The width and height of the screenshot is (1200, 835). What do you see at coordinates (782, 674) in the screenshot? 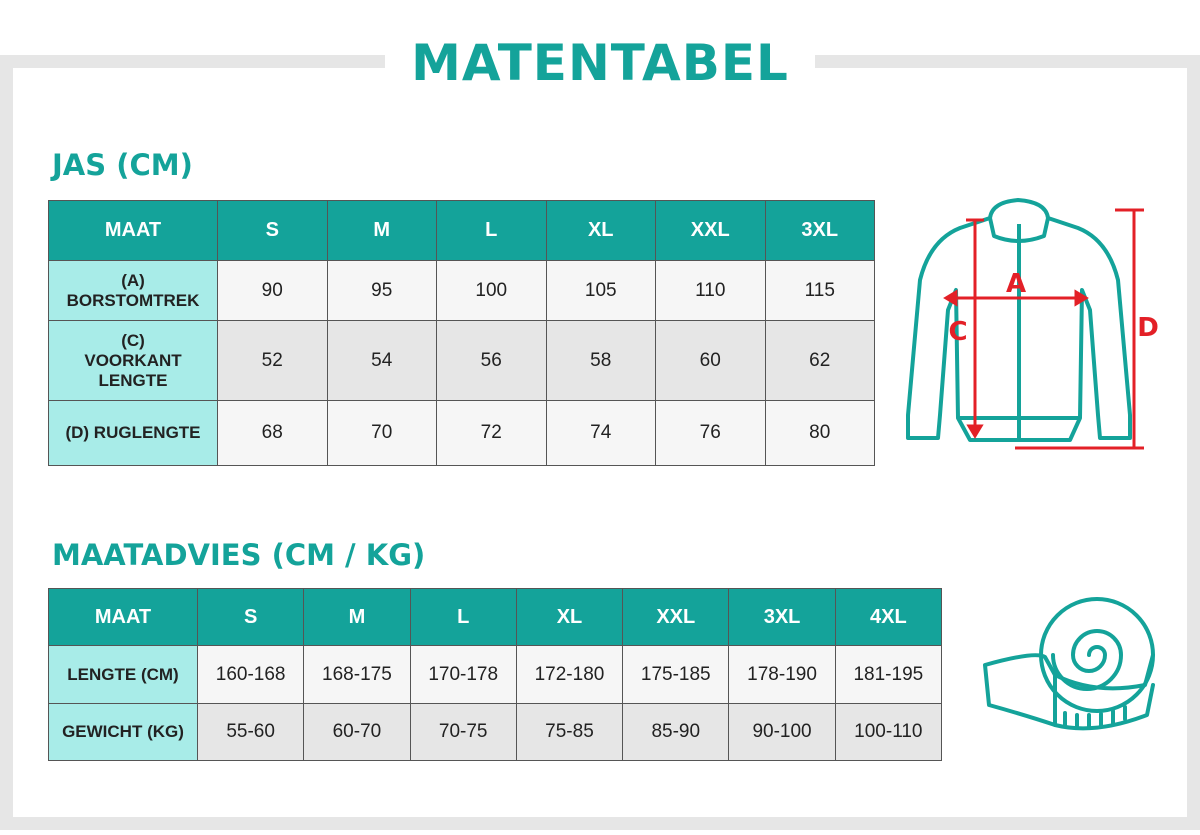
I see `table-cell: 178-190` at bounding box center [782, 674].